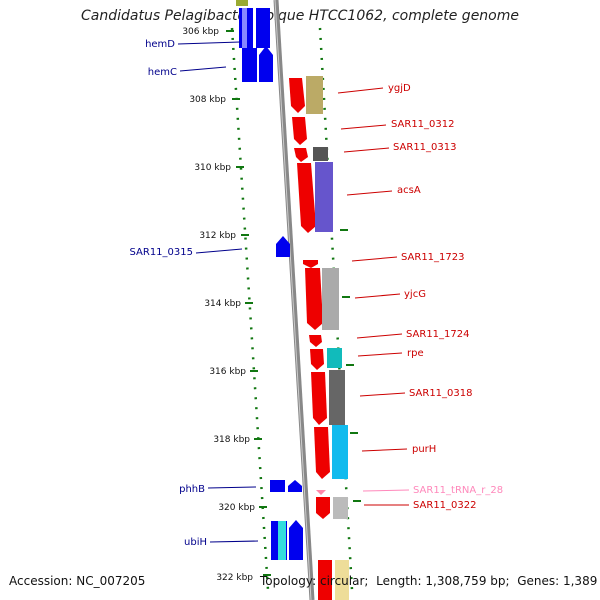 Image resolution: width=600 pixels, height=600 pixels. Describe the element at coordinates (162, 72) in the screenshot. I see `gene-label-hemC: hemC` at that location.